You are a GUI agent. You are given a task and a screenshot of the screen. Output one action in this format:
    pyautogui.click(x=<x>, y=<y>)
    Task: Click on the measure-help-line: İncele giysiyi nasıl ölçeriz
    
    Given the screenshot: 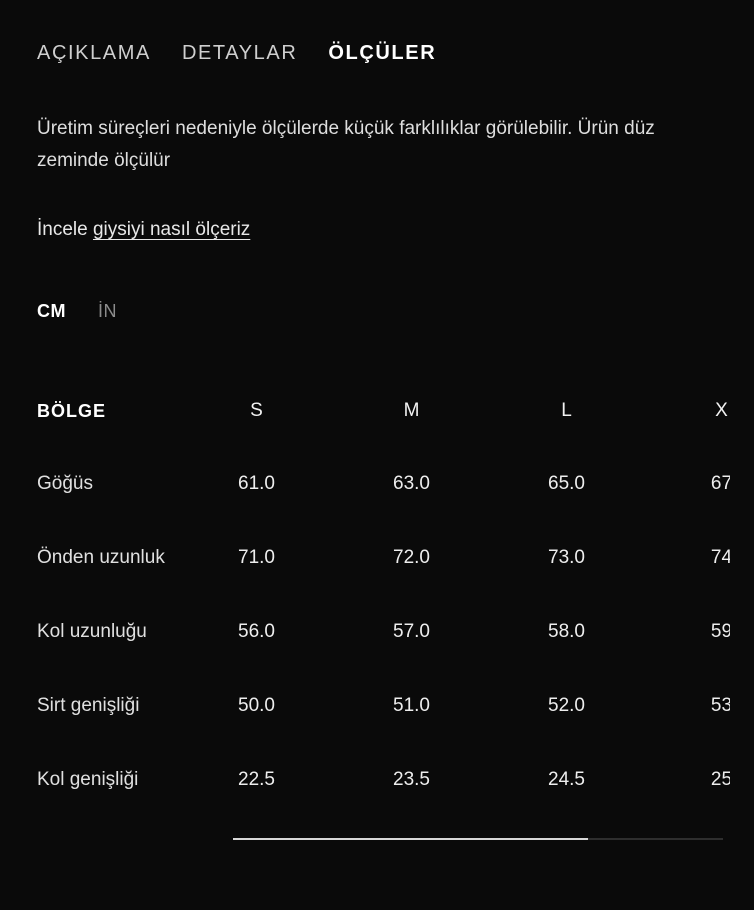 What is the action you would take?
    pyautogui.click(x=377, y=230)
    